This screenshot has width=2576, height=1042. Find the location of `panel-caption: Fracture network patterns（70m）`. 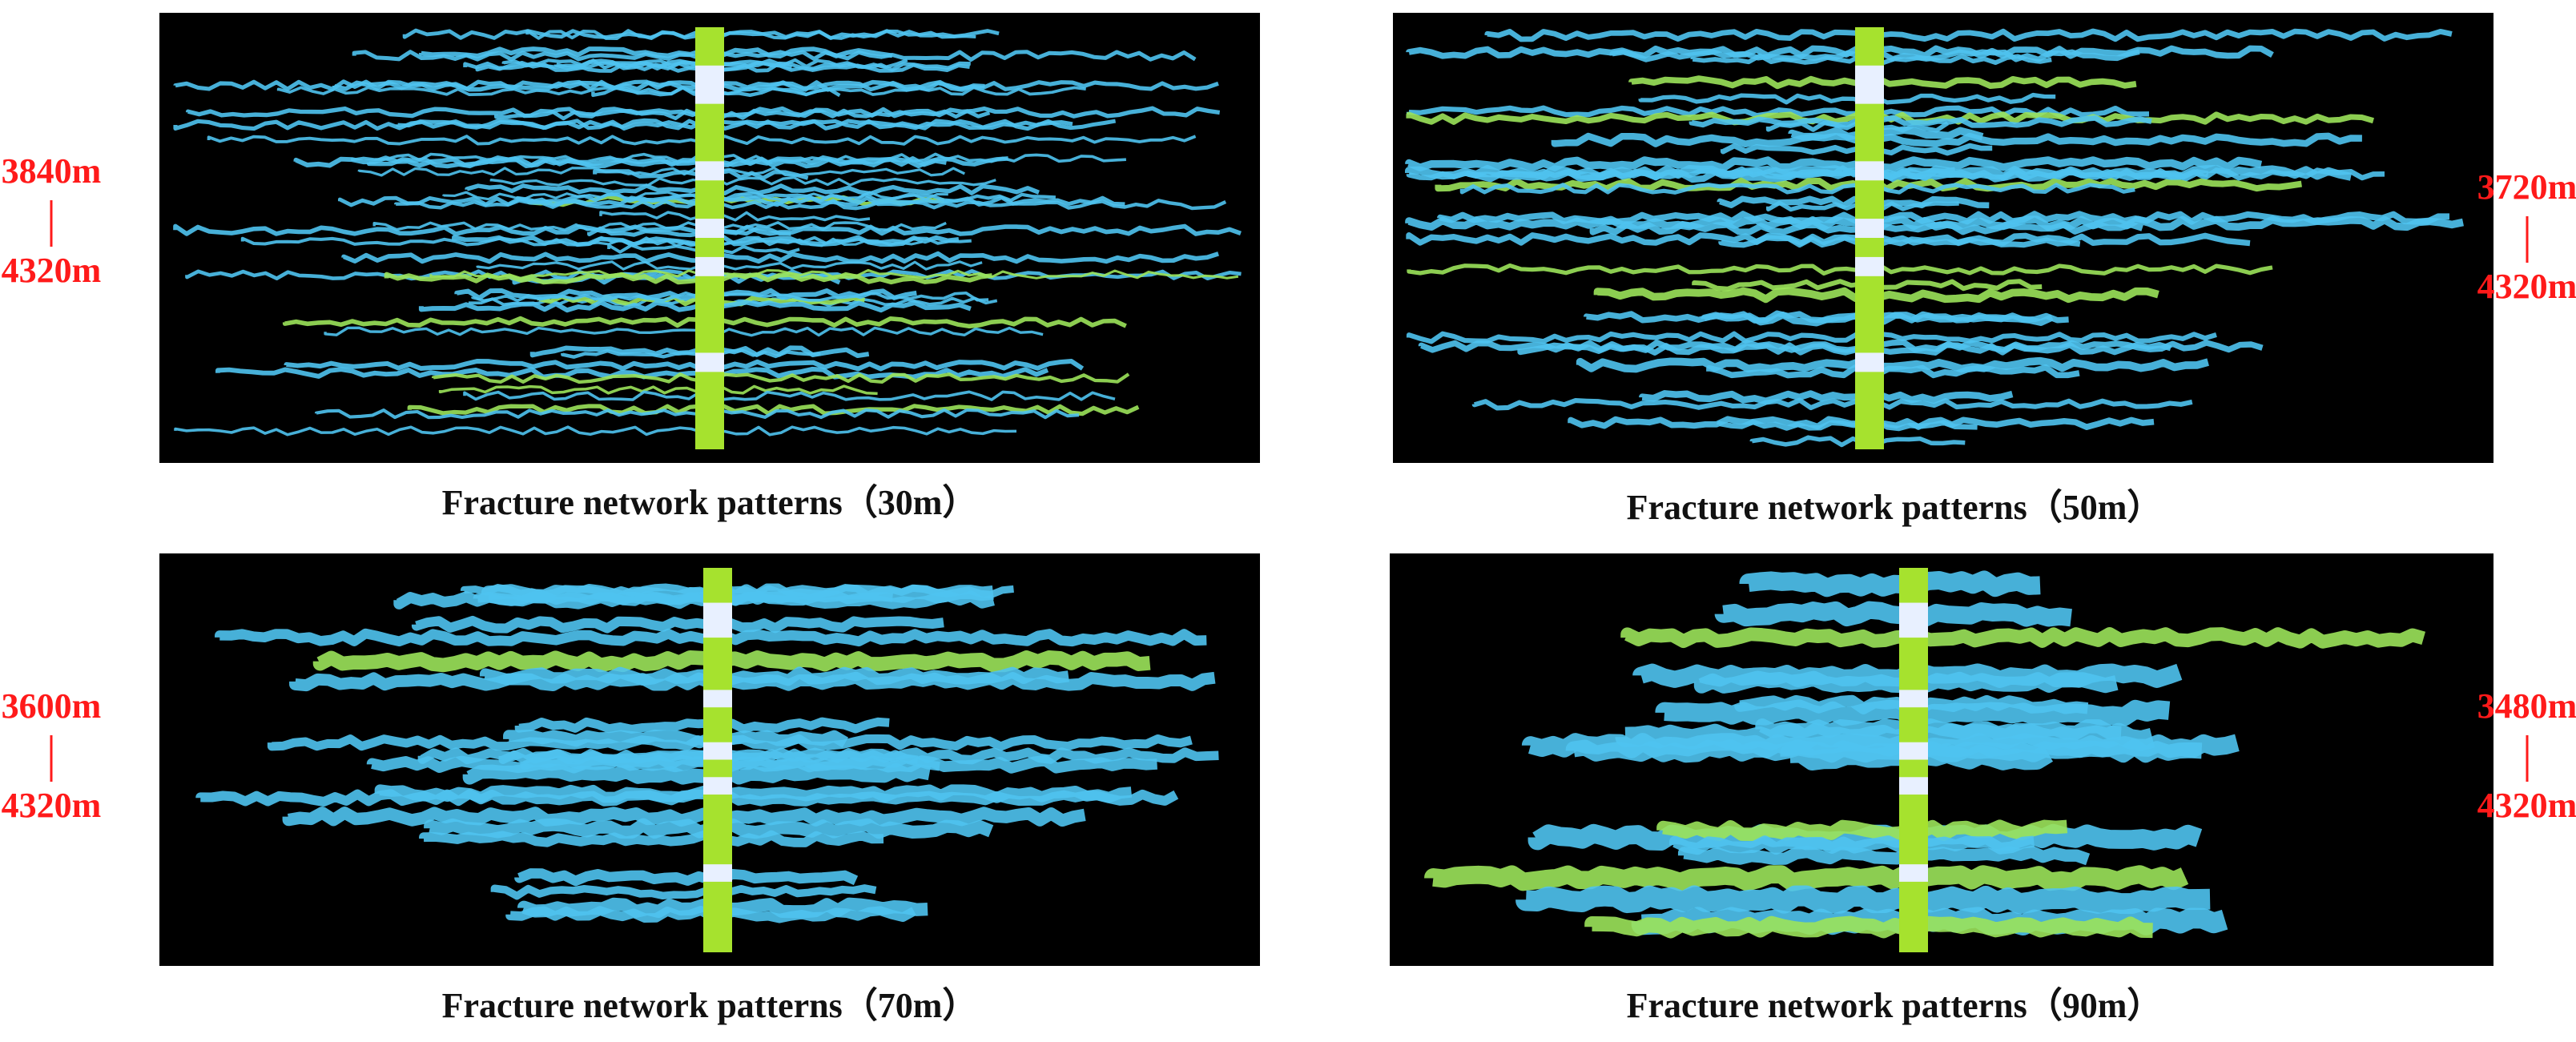

panel-caption: Fracture network patterns（70m） is located at coordinates (710, 1005).